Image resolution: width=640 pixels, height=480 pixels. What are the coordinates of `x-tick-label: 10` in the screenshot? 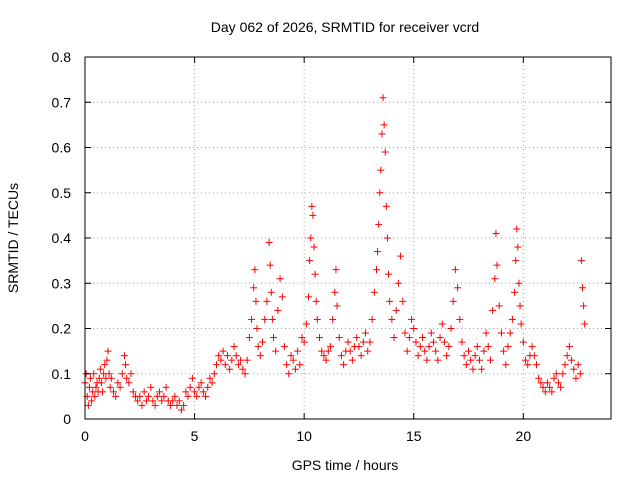 It's located at (304, 436).